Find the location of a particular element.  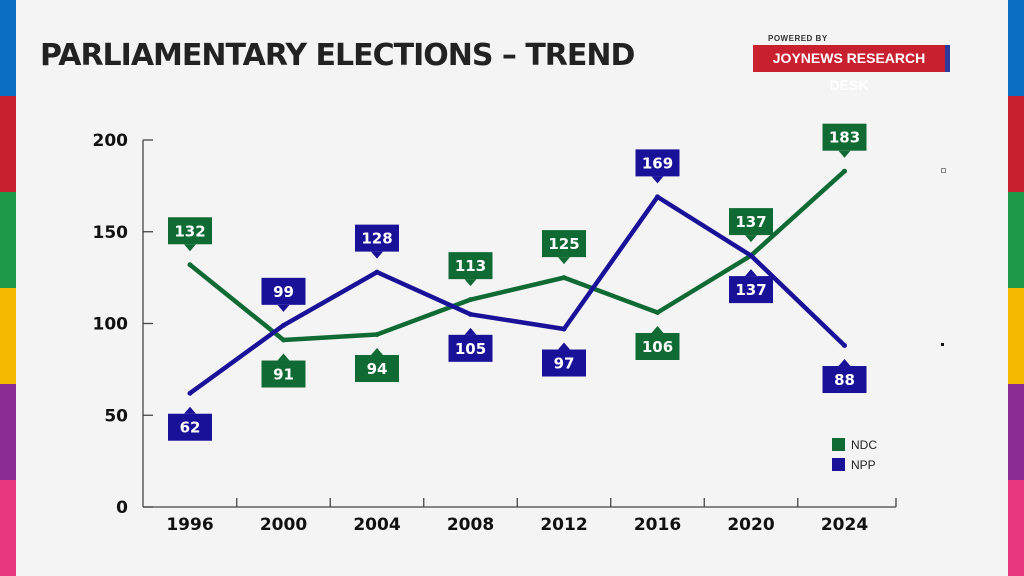

right-color-stripes is located at coordinates (1016, 288).